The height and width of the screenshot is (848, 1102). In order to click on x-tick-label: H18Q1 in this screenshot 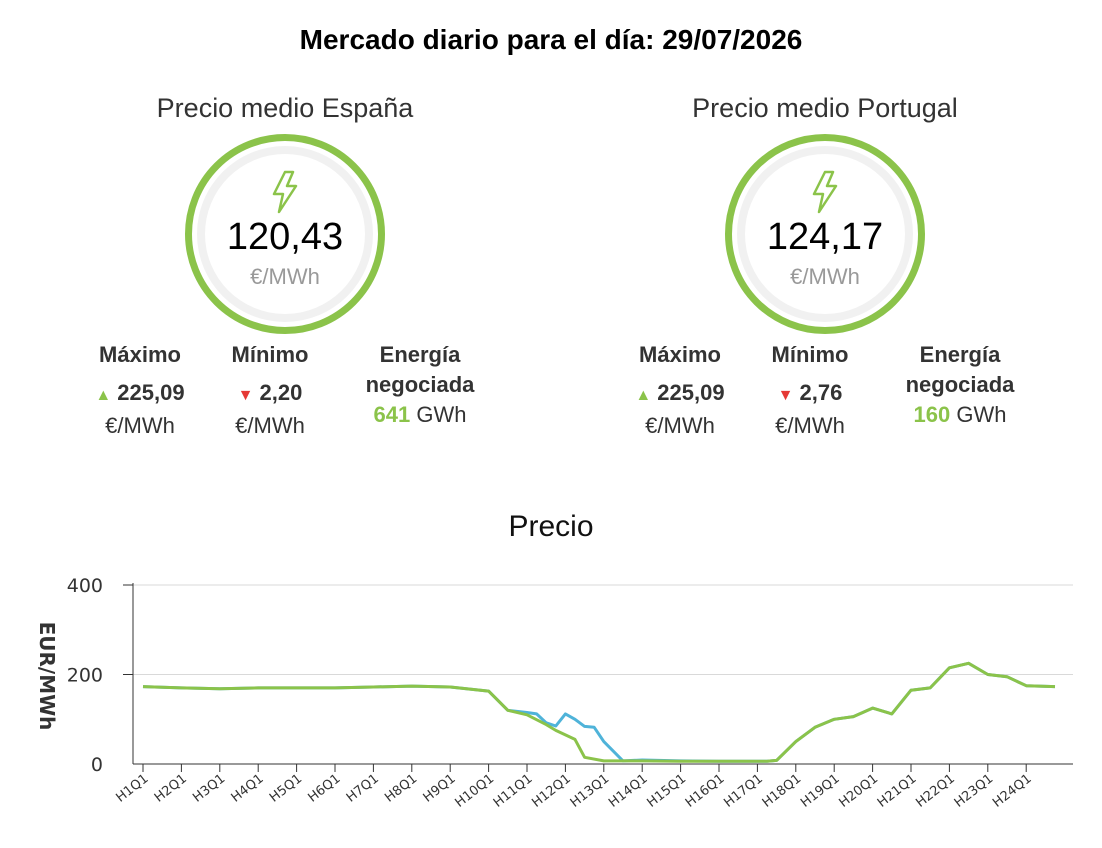, I will do `click(782, 790)`.